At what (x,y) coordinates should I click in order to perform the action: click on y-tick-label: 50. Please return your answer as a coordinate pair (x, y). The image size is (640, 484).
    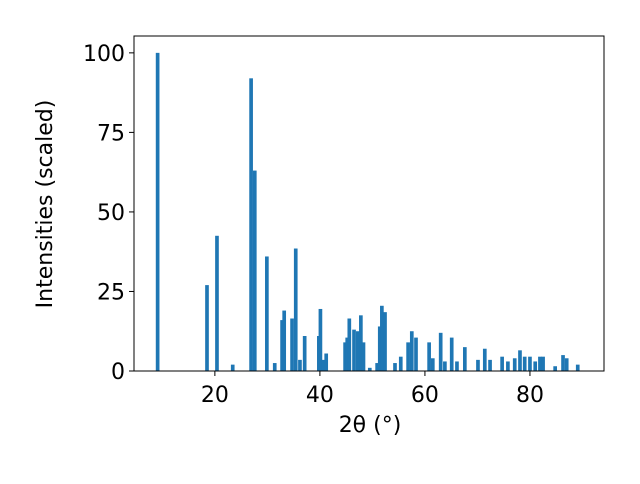
    Looking at the image, I should click on (111, 213).